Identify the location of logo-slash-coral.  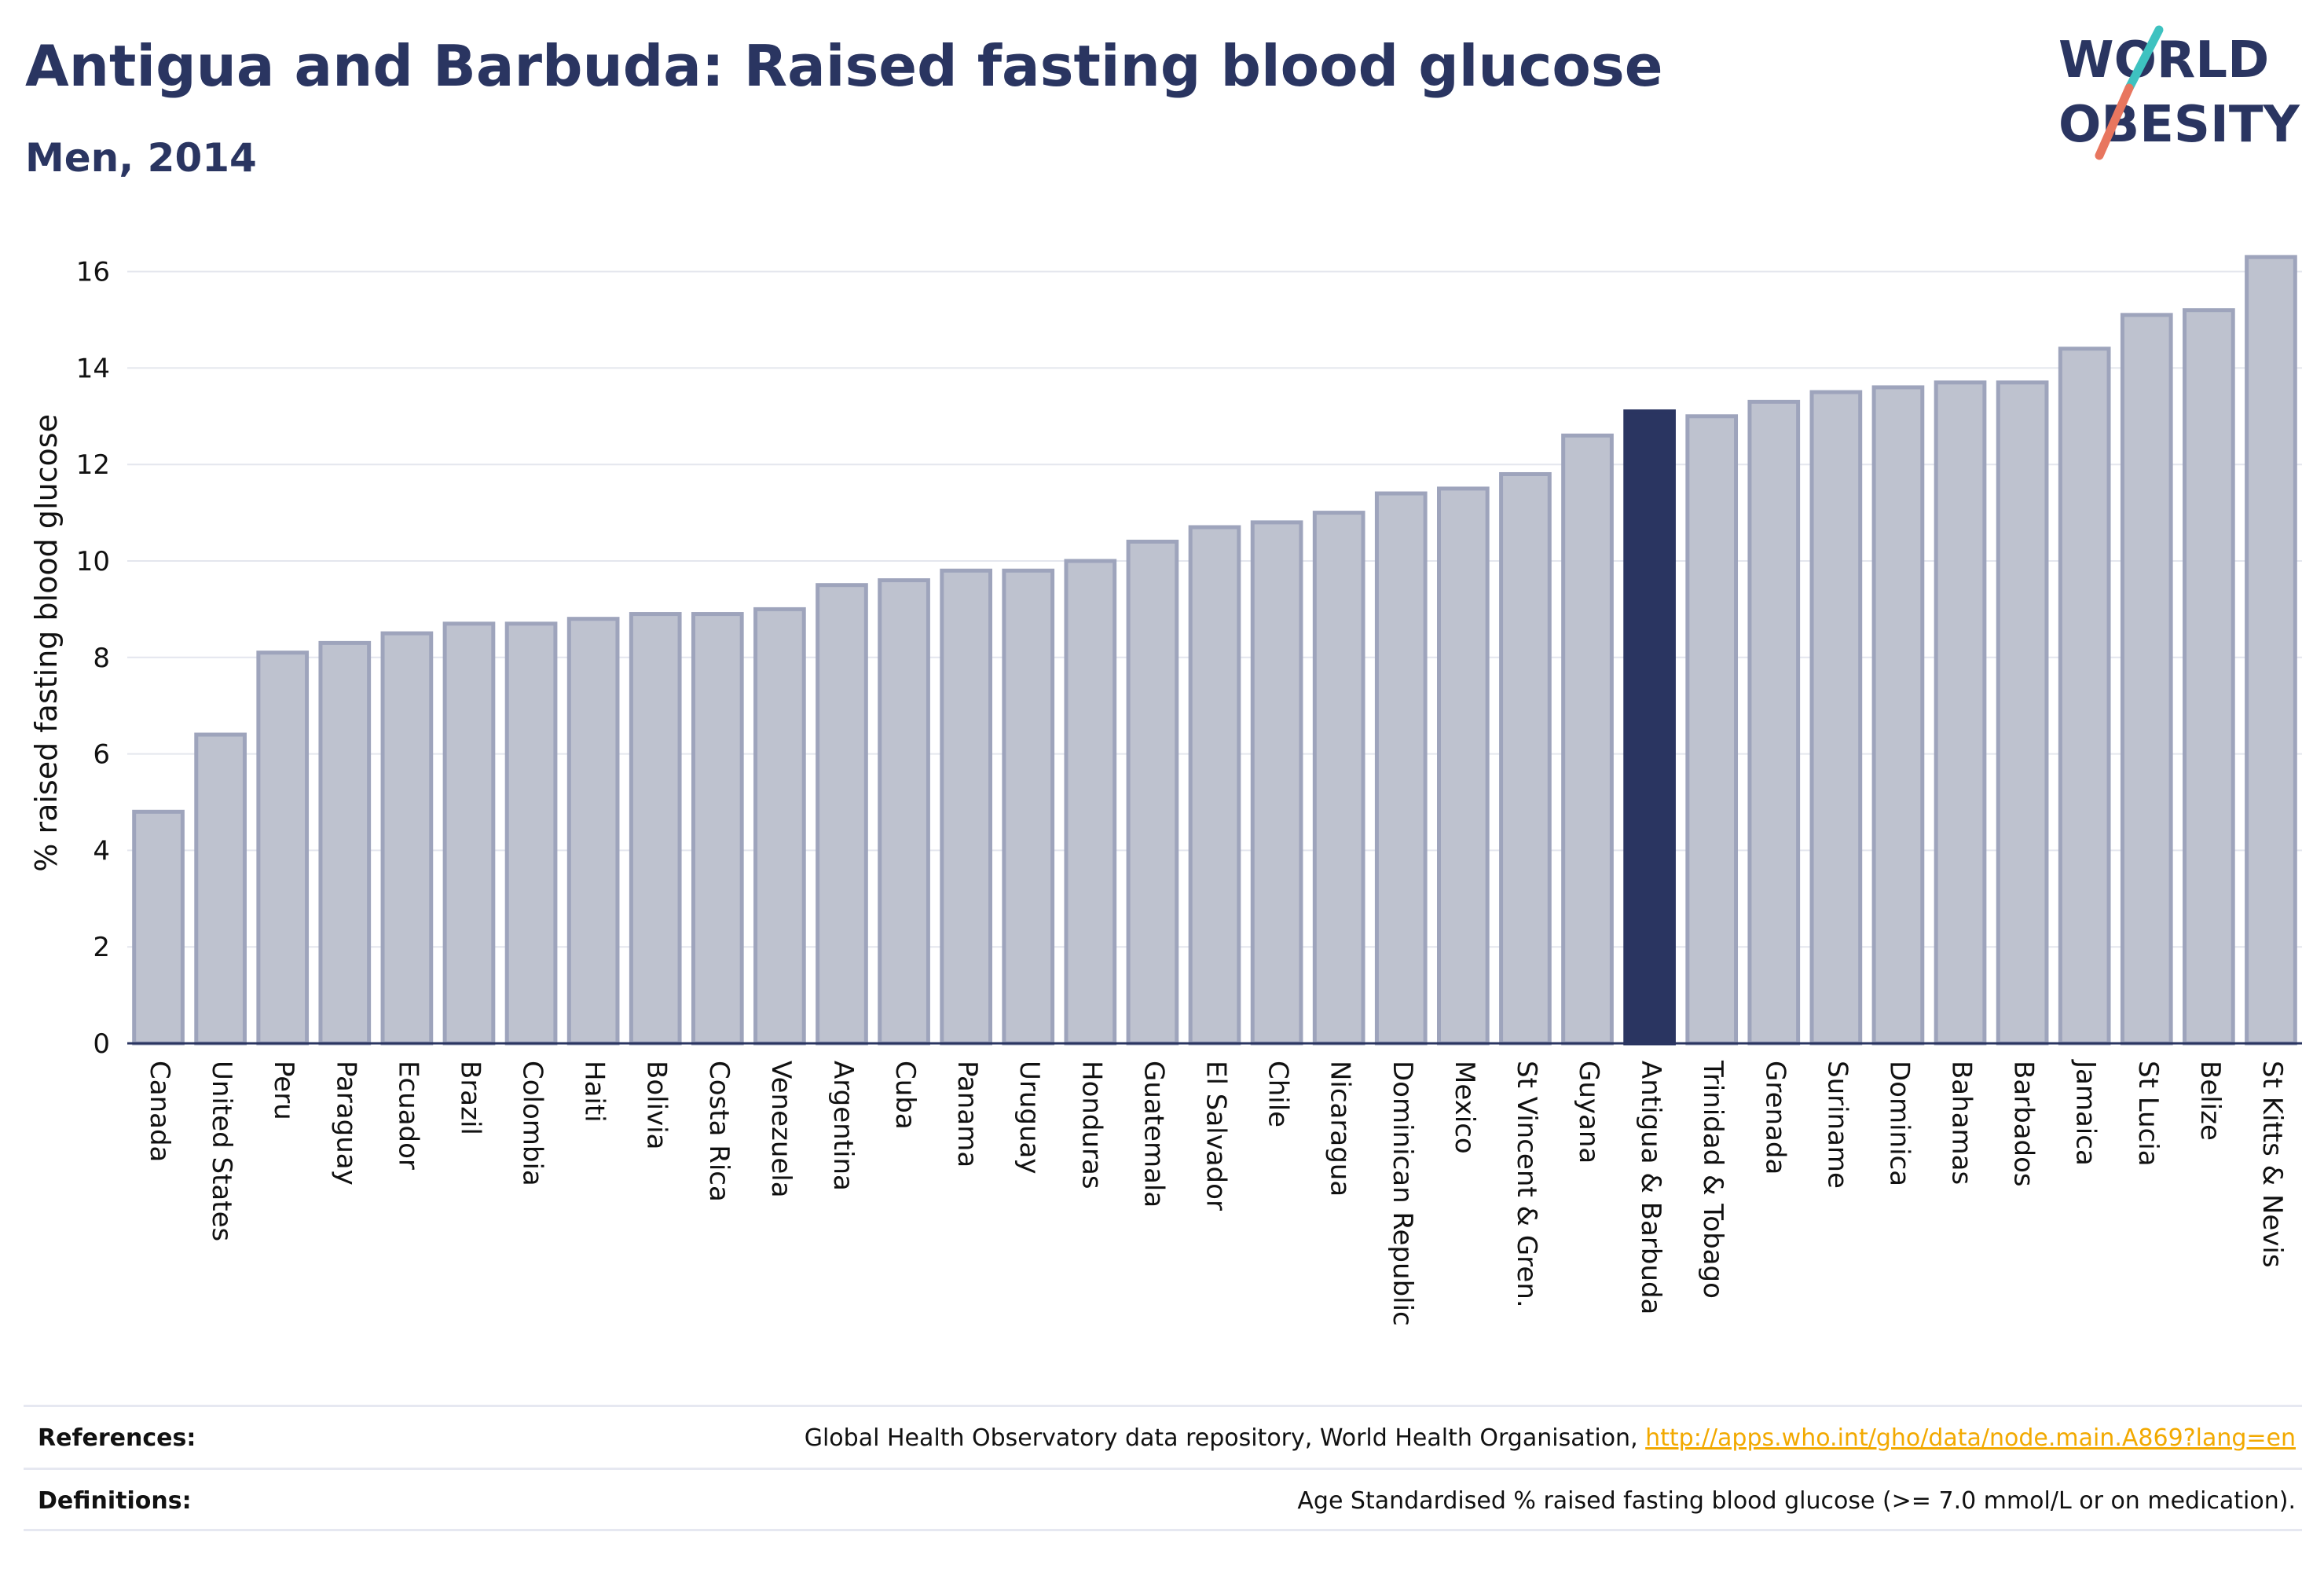
(2114, 121).